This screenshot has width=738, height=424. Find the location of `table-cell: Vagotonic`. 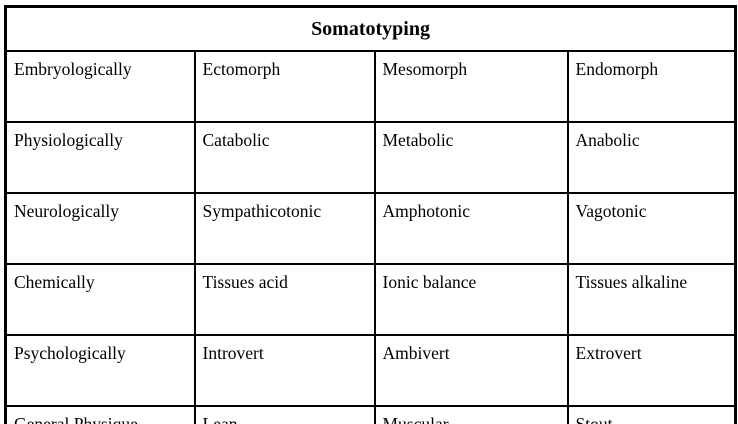

table-cell: Vagotonic is located at coordinates (651, 228).